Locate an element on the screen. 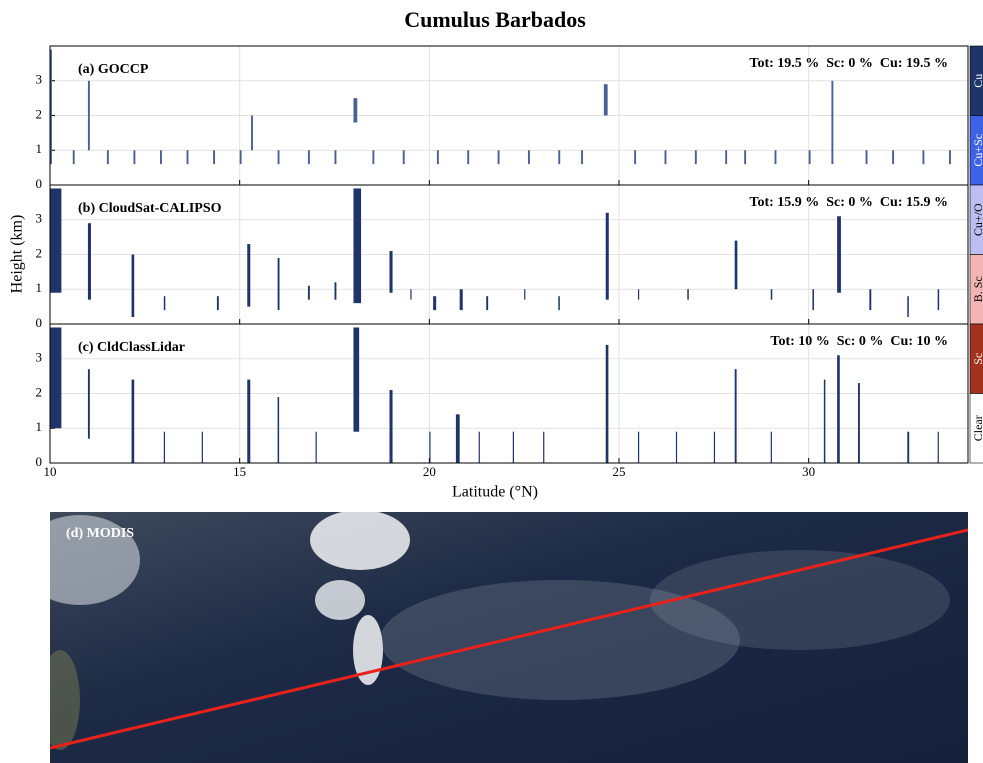 Image resolution: width=983 pixels, height=763 pixels. panel-label: (c) CldClassLidar is located at coordinates (131, 347).